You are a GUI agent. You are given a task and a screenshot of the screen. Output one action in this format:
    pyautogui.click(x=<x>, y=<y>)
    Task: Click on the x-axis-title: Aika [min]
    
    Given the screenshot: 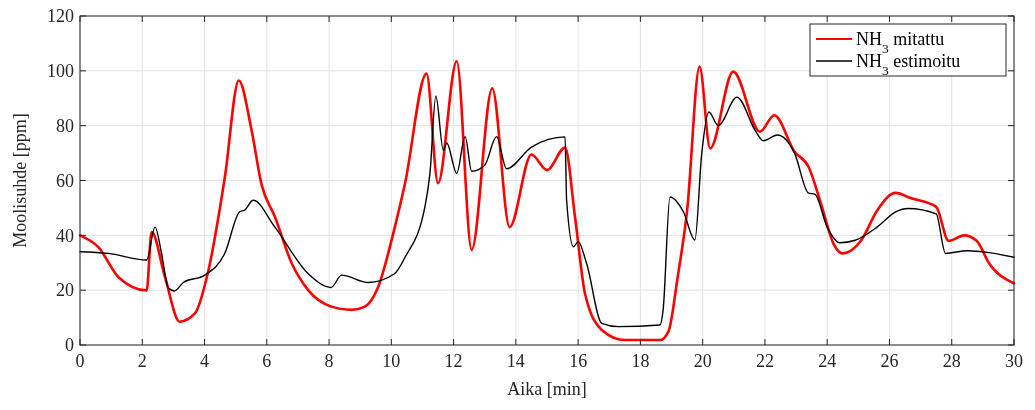 What is the action you would take?
    pyautogui.click(x=547, y=389)
    